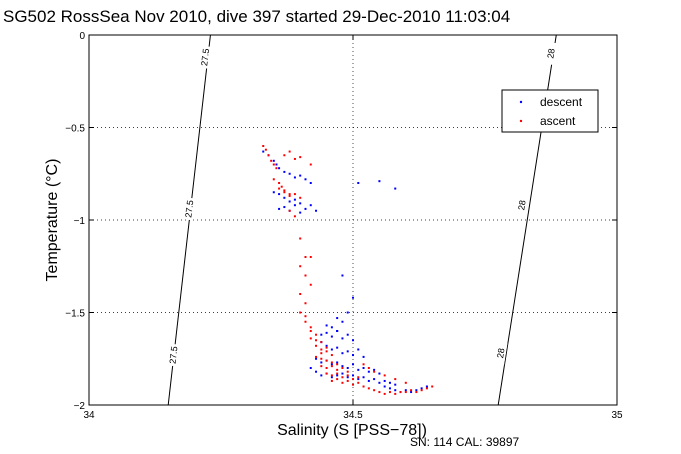  What do you see at coordinates (75, 129) in the screenshot?
I see `y-tick-label: −0.5` at bounding box center [75, 129].